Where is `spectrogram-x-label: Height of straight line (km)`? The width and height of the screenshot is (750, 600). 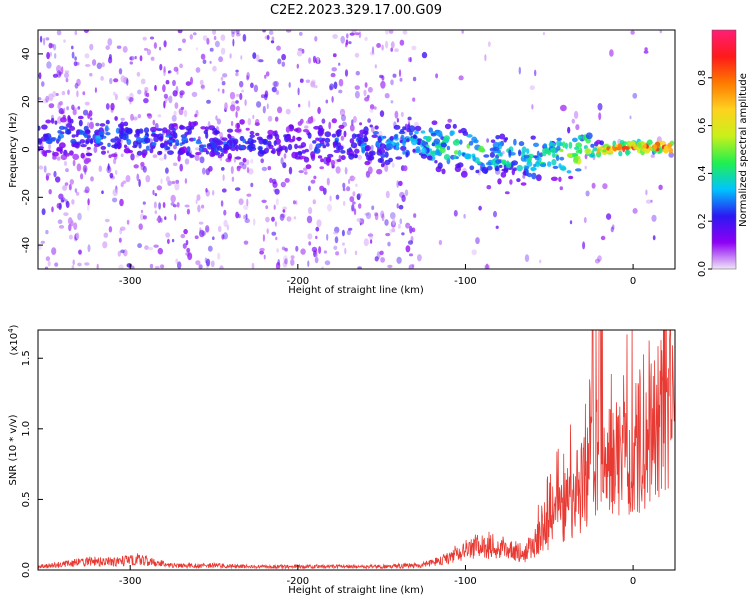 spectrogram-x-label: Height of straight line (km) is located at coordinates (356, 290).